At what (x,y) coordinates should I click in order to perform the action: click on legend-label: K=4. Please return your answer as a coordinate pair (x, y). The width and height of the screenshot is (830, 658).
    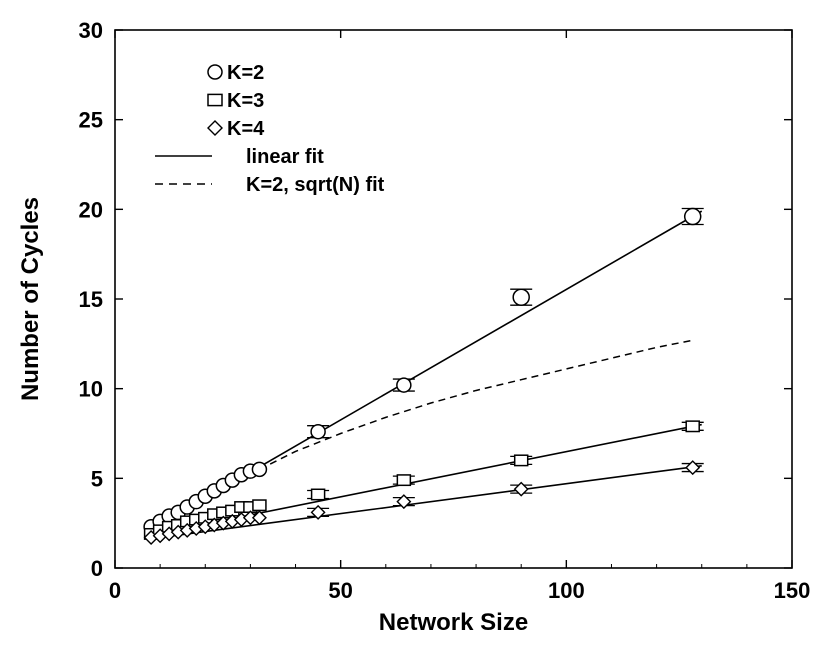
    Looking at the image, I should click on (246, 129).